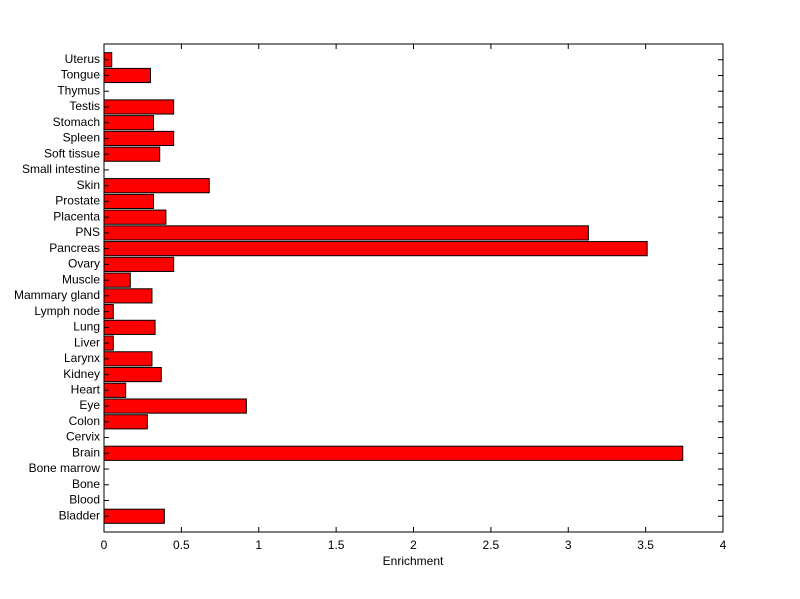 The width and height of the screenshot is (800, 599). Describe the element at coordinates (81, 279) in the screenshot. I see `y-tick-label: Muscle` at that location.